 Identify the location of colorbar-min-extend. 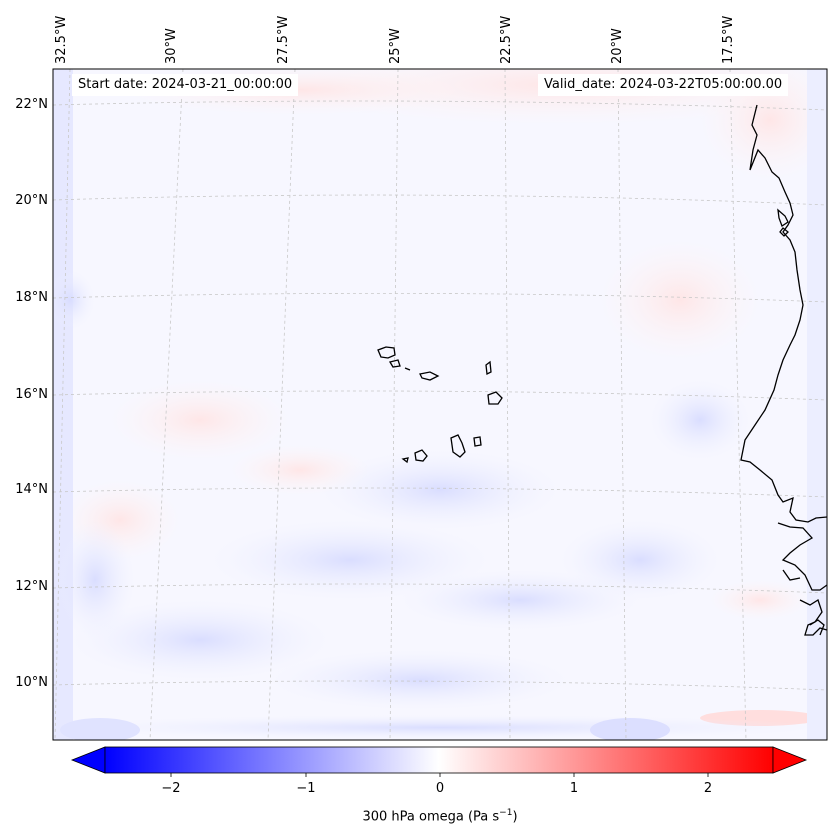
(88, 760).